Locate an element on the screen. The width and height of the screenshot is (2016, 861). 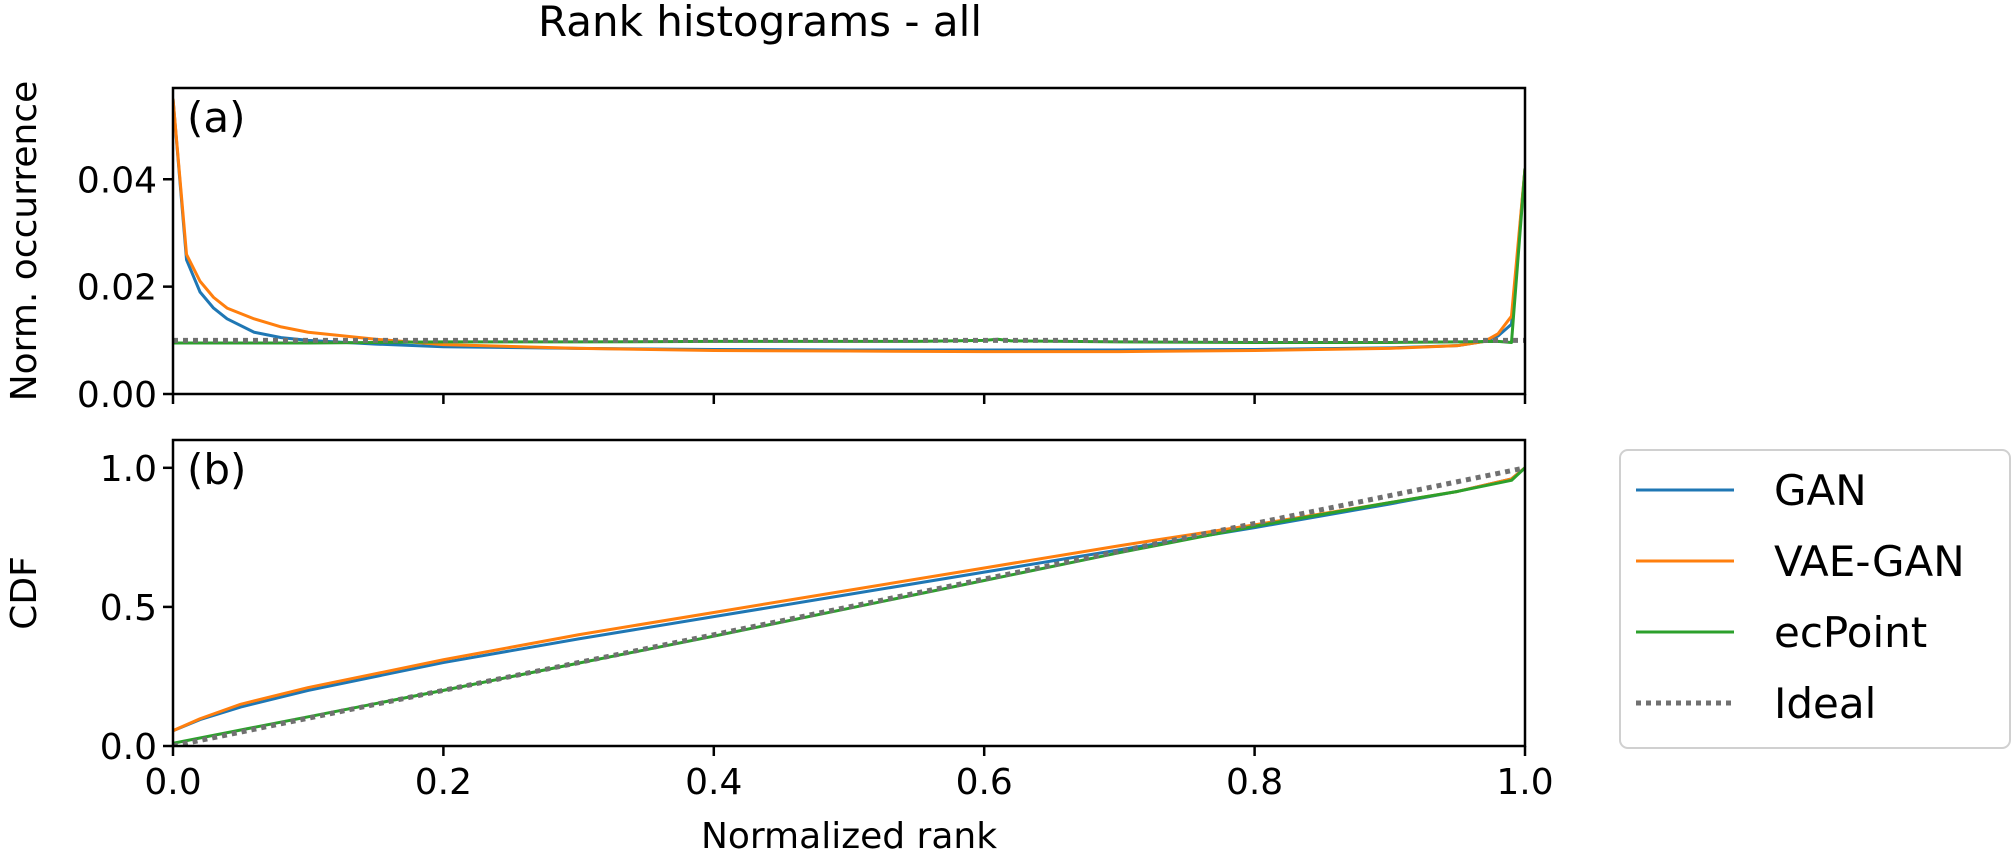
y-tick-label: 0.0 is located at coordinates (128, 747).